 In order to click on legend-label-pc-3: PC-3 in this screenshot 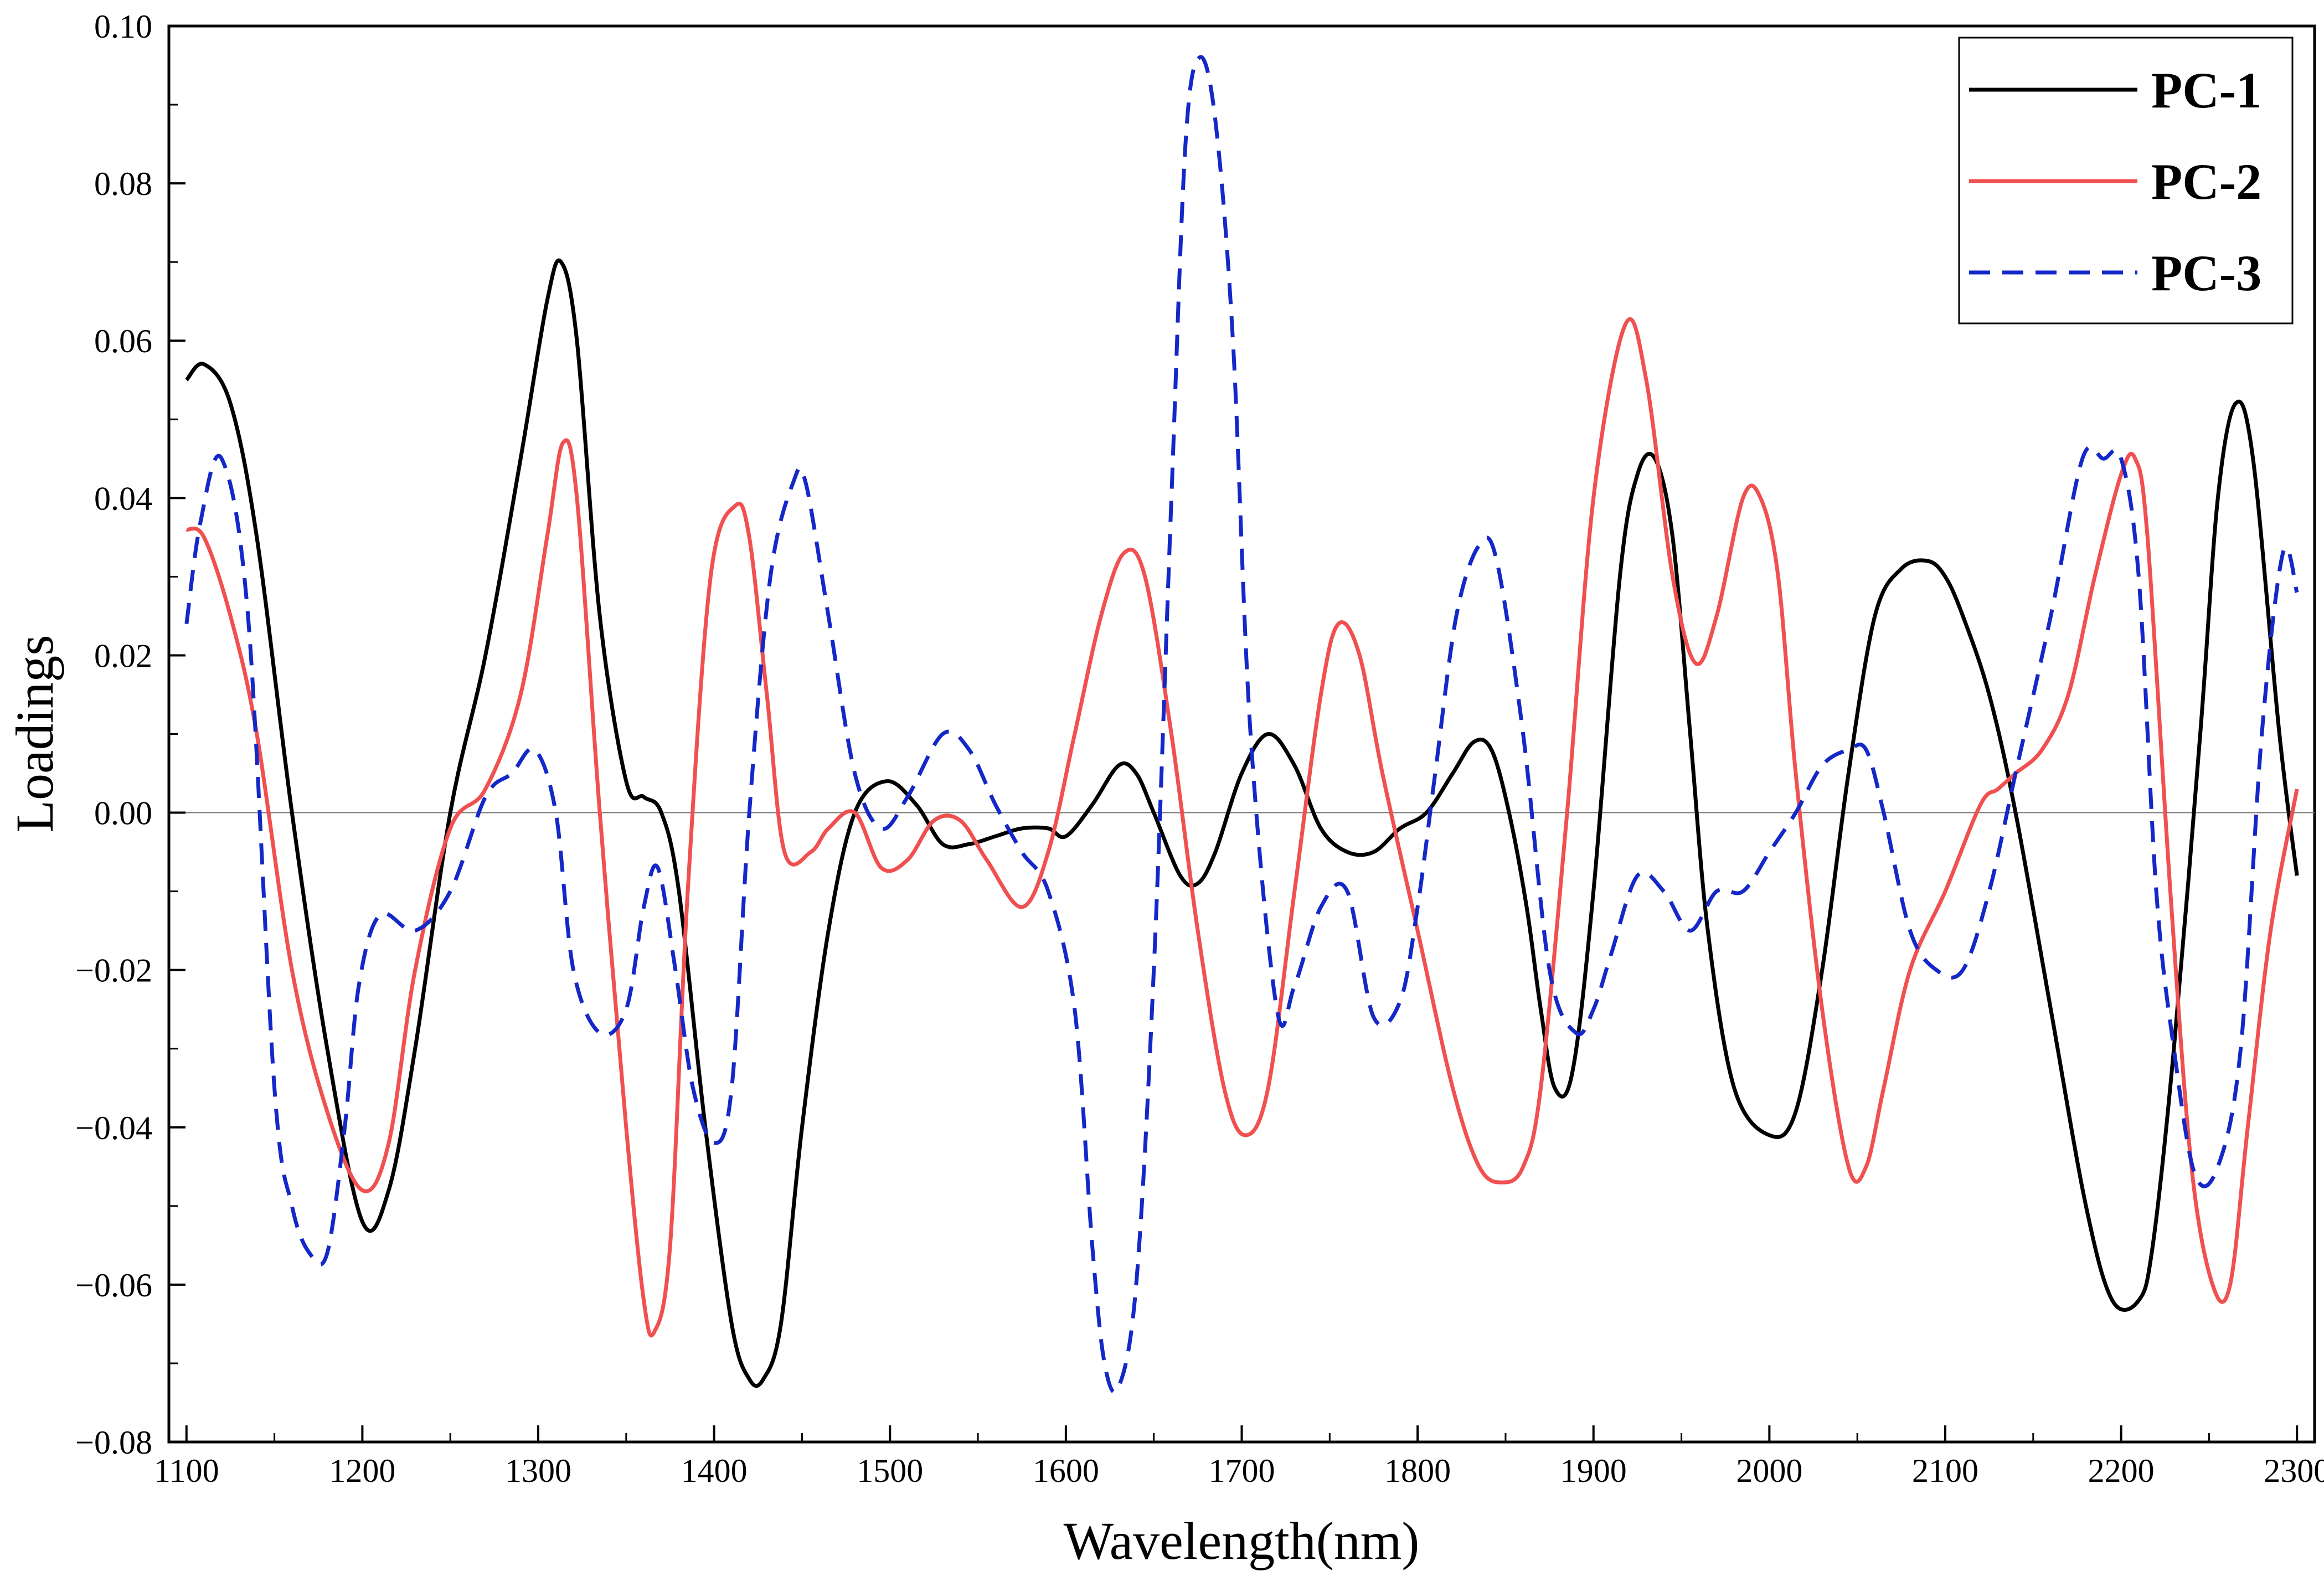, I will do `click(2206, 273)`.